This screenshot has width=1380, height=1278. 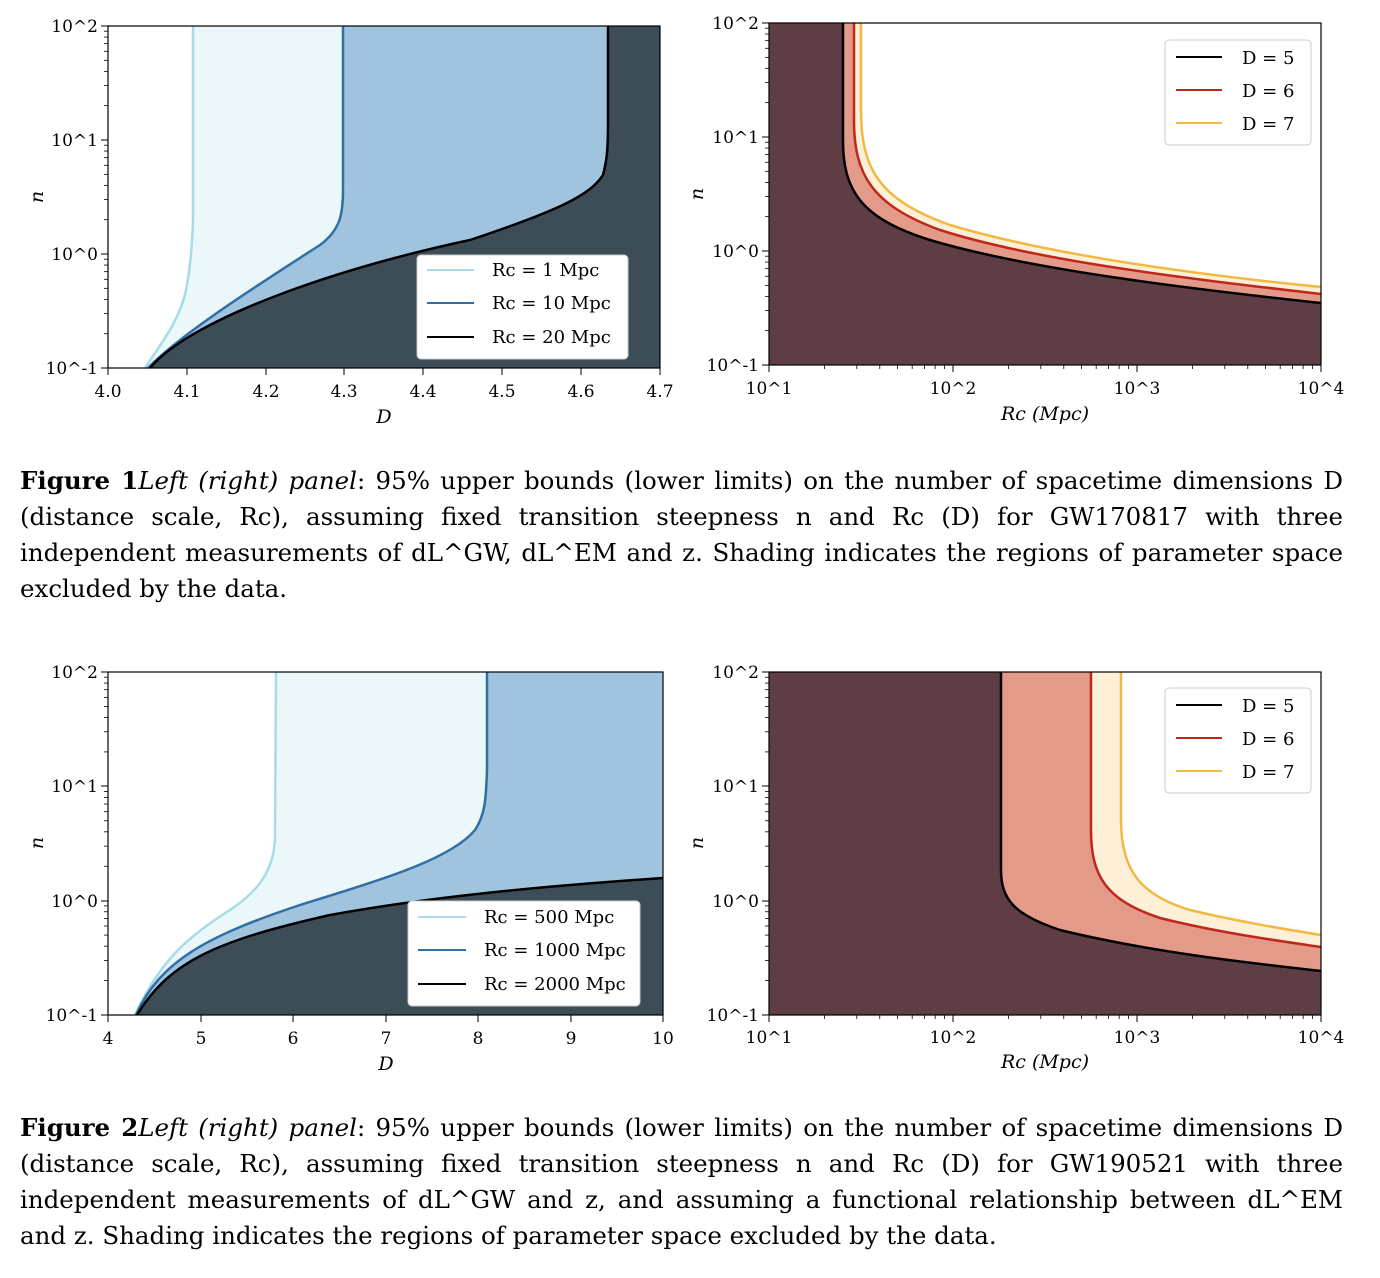 I want to click on fig1-left-legend: Rc = 1 Mpc Rc = 10 Mpc Rc = 20 Mpc, so click(x=522, y=307).